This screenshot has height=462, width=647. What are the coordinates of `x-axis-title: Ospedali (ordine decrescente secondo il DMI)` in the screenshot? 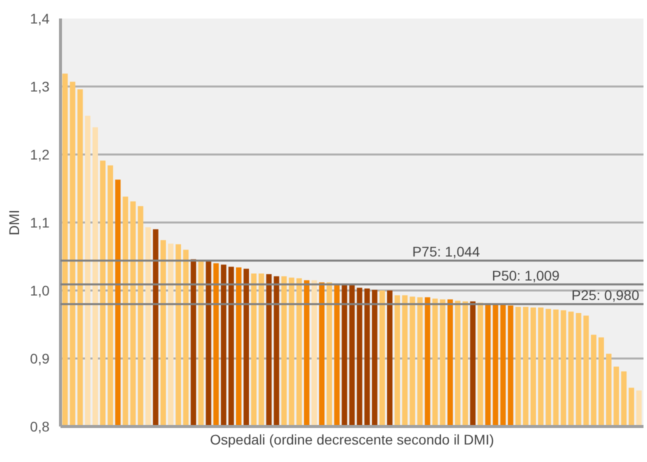 It's located at (352, 440).